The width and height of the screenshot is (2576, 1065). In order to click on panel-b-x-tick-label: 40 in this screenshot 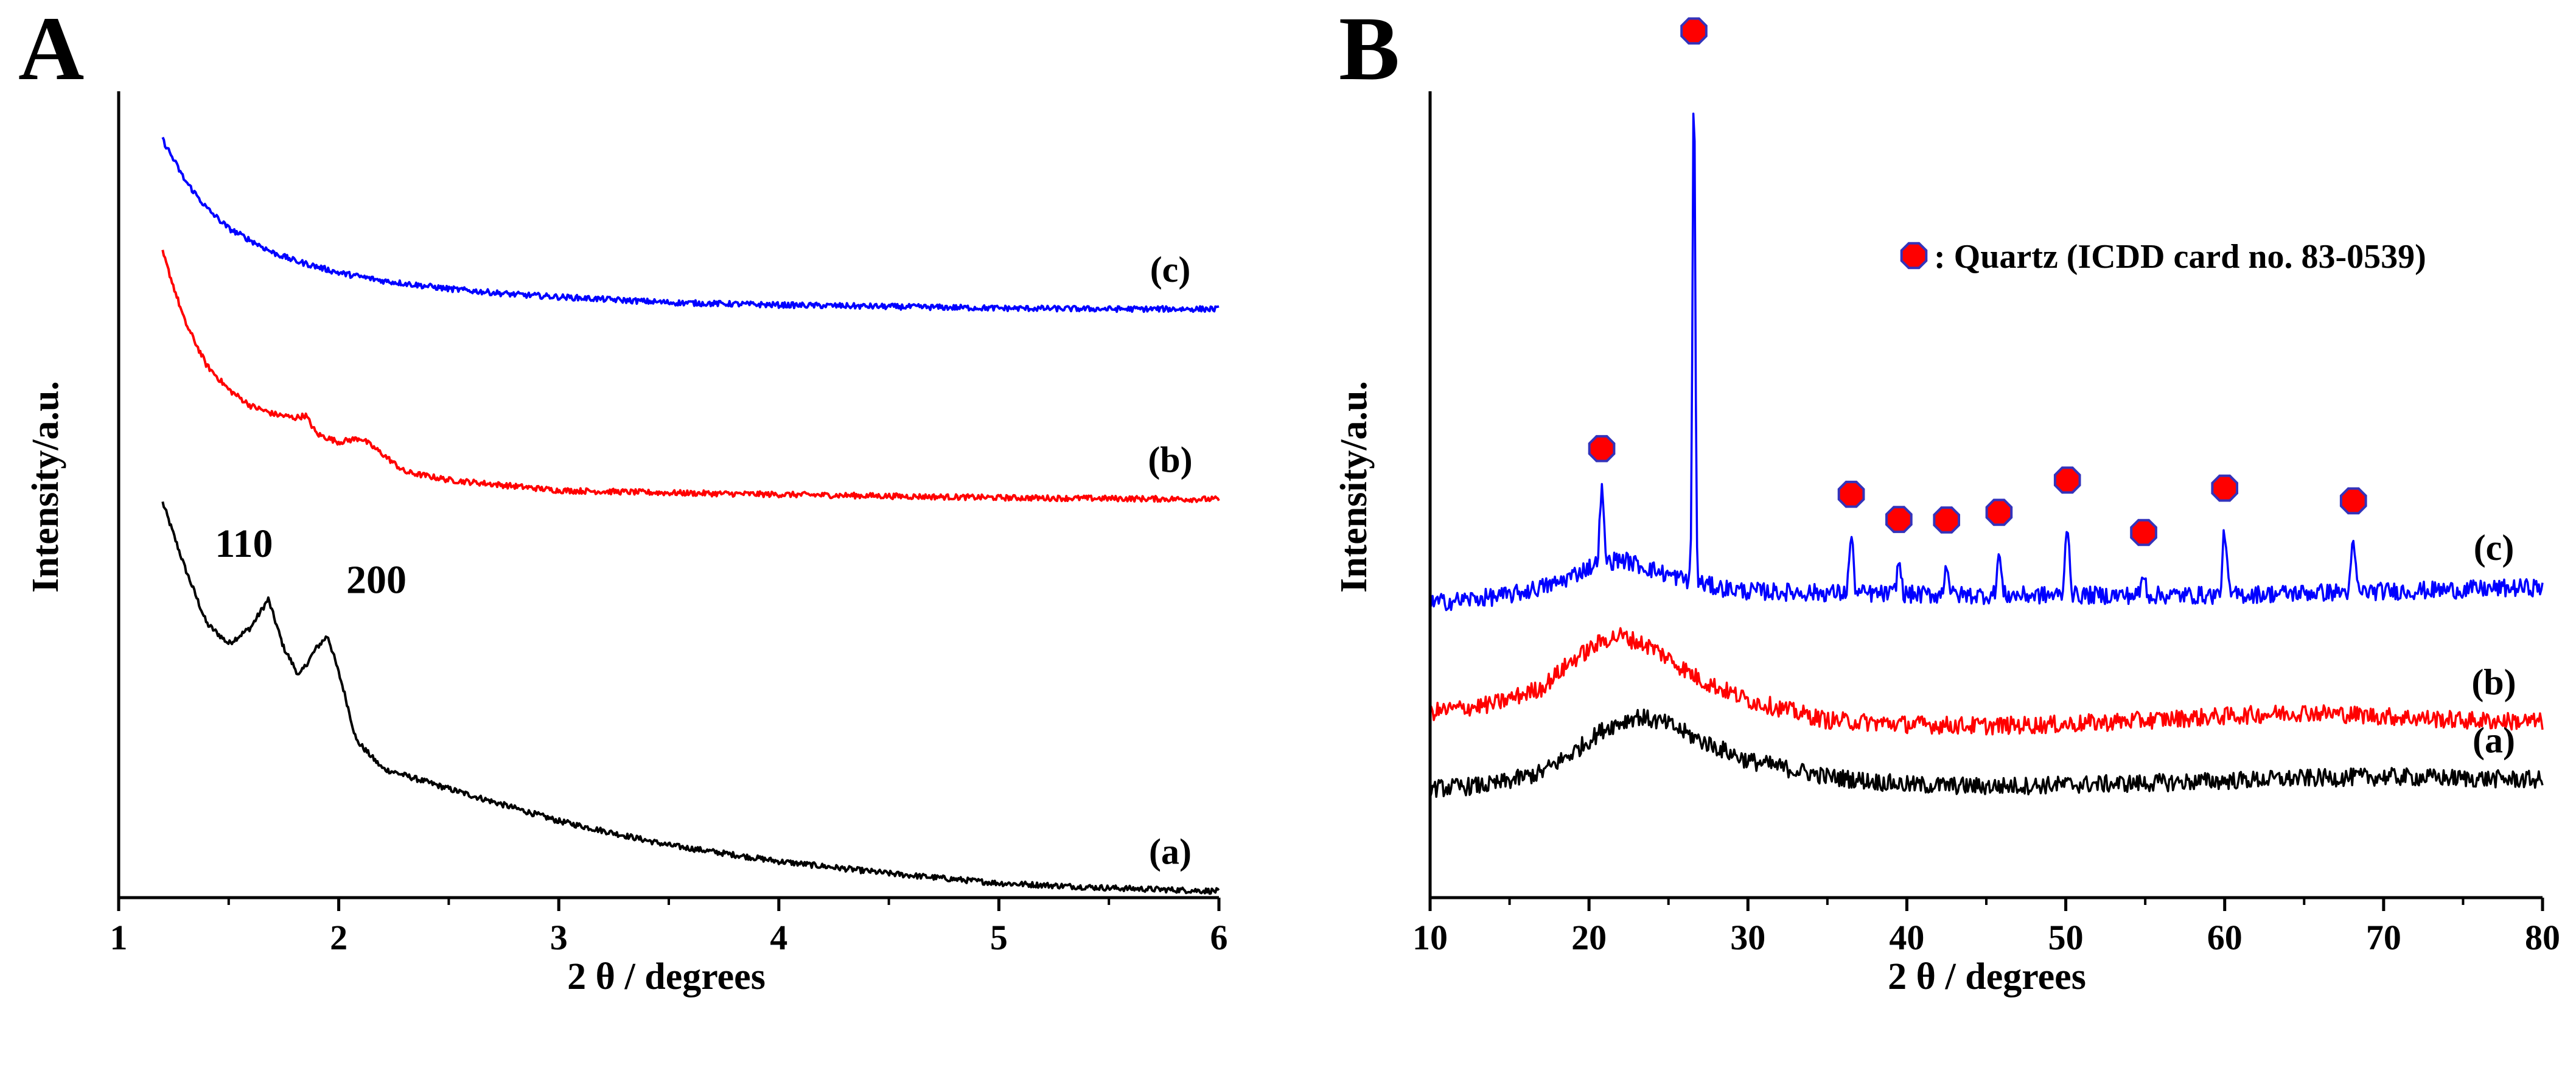, I will do `click(1906, 937)`.